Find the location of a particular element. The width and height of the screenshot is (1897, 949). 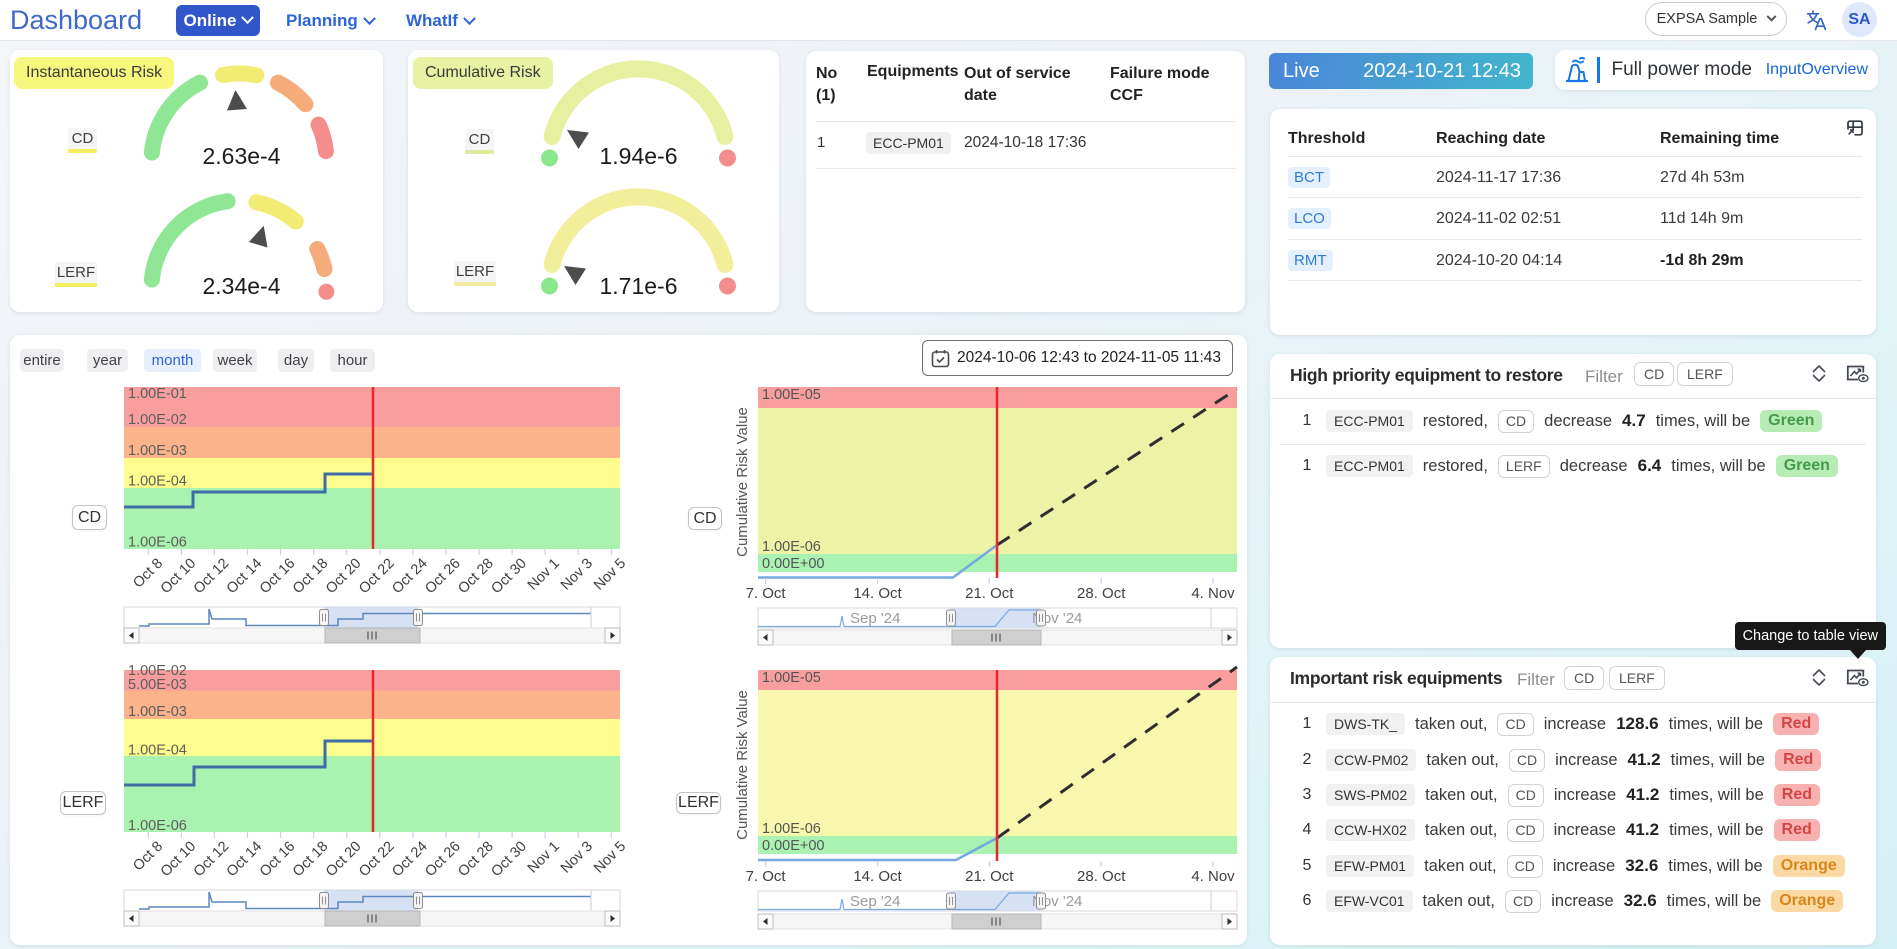

svg-text: 1.94e-6 is located at coordinates (638, 156).